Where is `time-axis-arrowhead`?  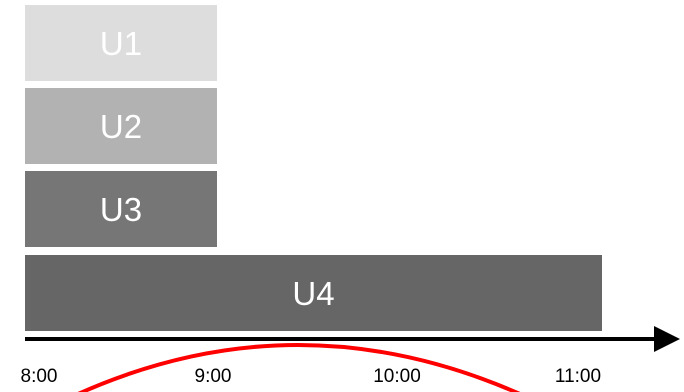
time-axis-arrowhead is located at coordinates (667, 339).